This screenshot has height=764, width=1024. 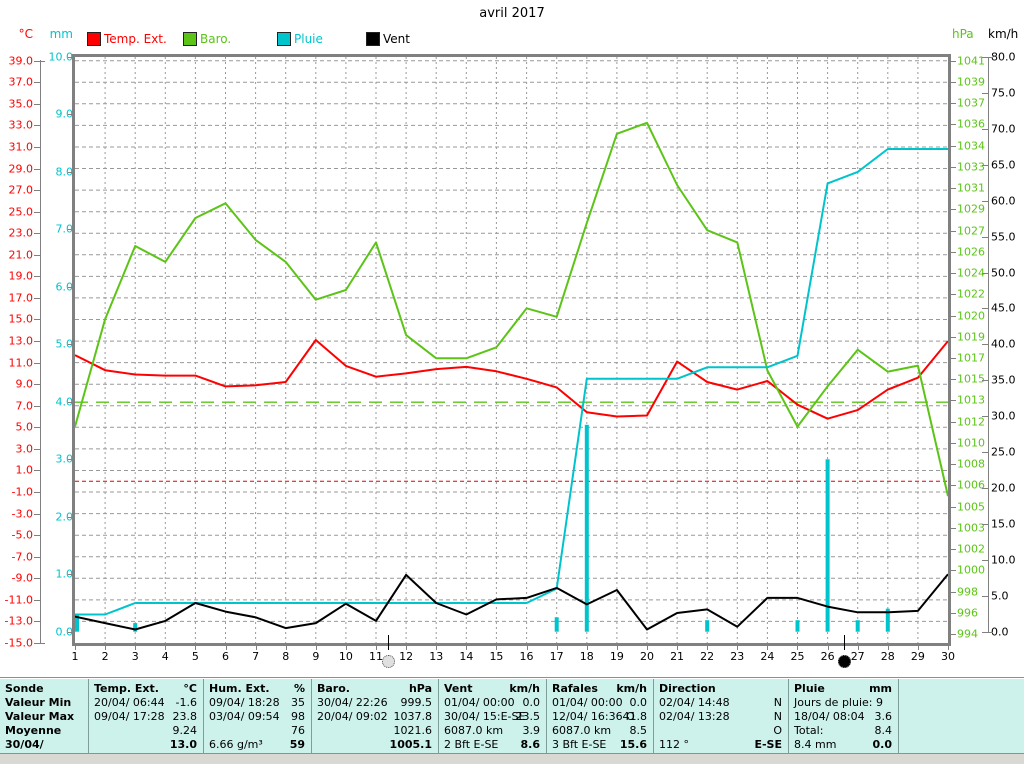 I want to click on temp-series-line, so click(x=511, y=379).